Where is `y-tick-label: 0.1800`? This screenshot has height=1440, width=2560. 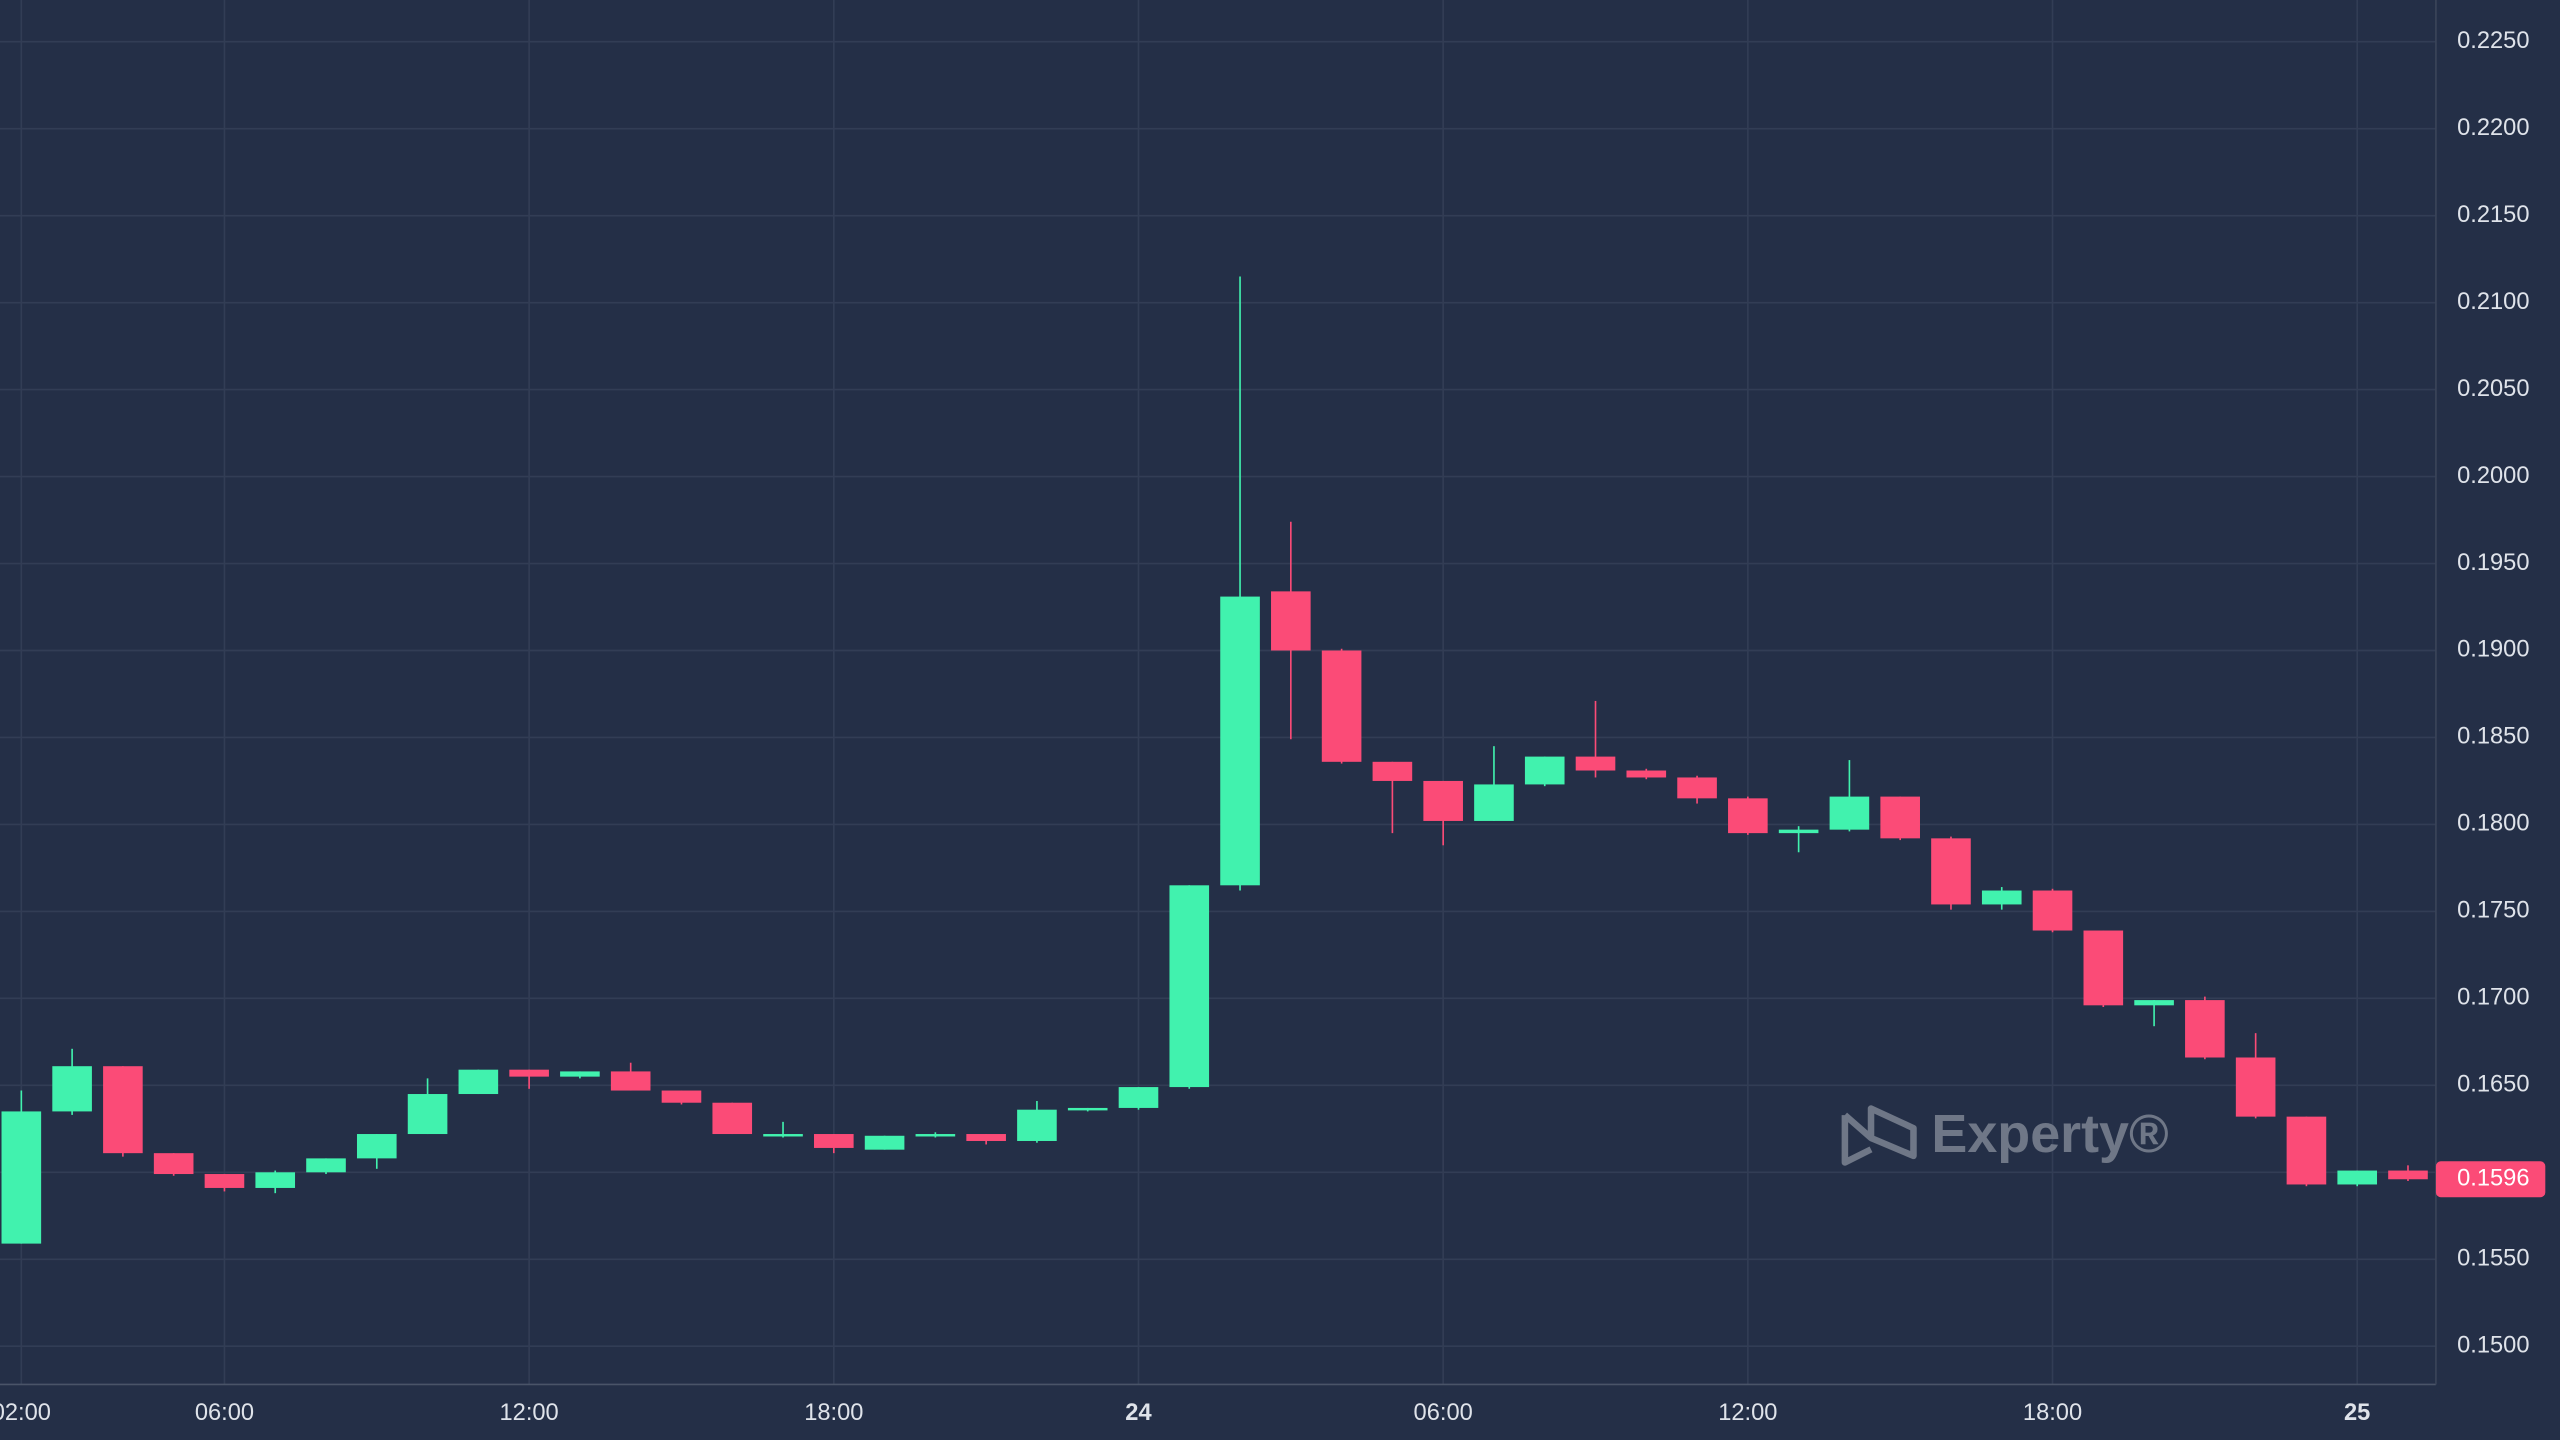 y-tick-label: 0.1800 is located at coordinates (2493, 824).